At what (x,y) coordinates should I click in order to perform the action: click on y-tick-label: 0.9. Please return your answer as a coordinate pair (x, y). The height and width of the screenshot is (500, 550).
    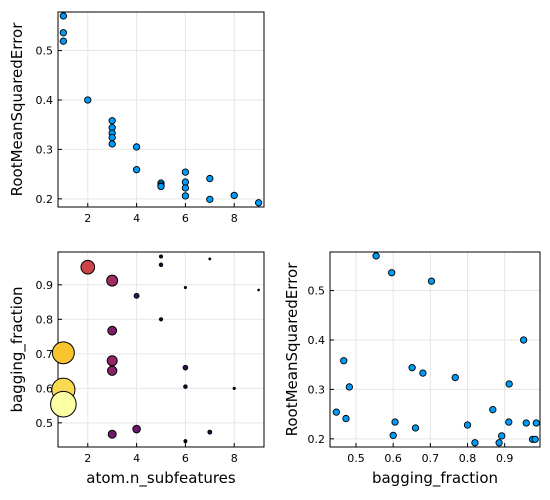
    Looking at the image, I should click on (45, 285).